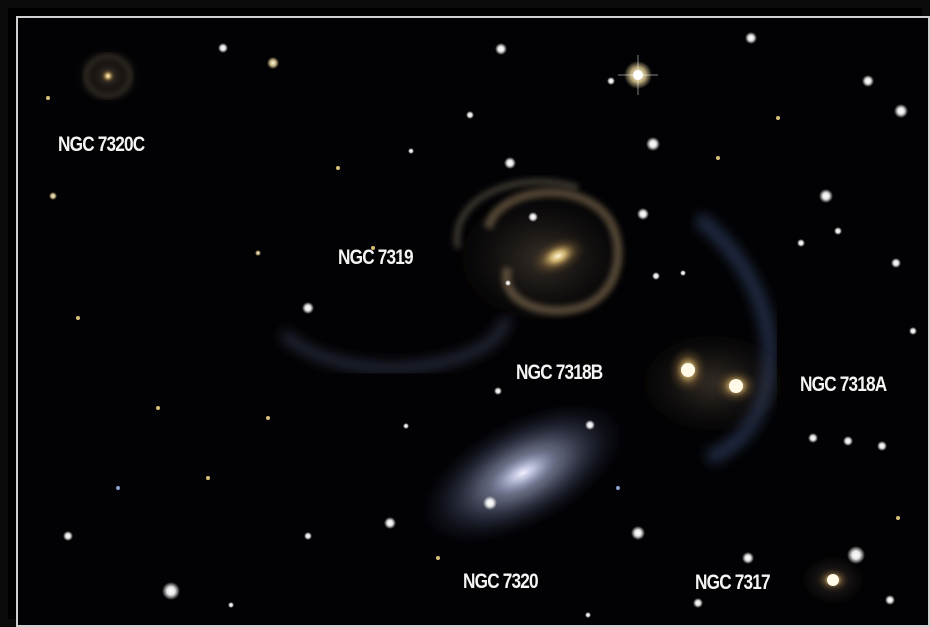  Describe the element at coordinates (833, 580) in the screenshot. I see `galaxy-ngc7317` at that location.